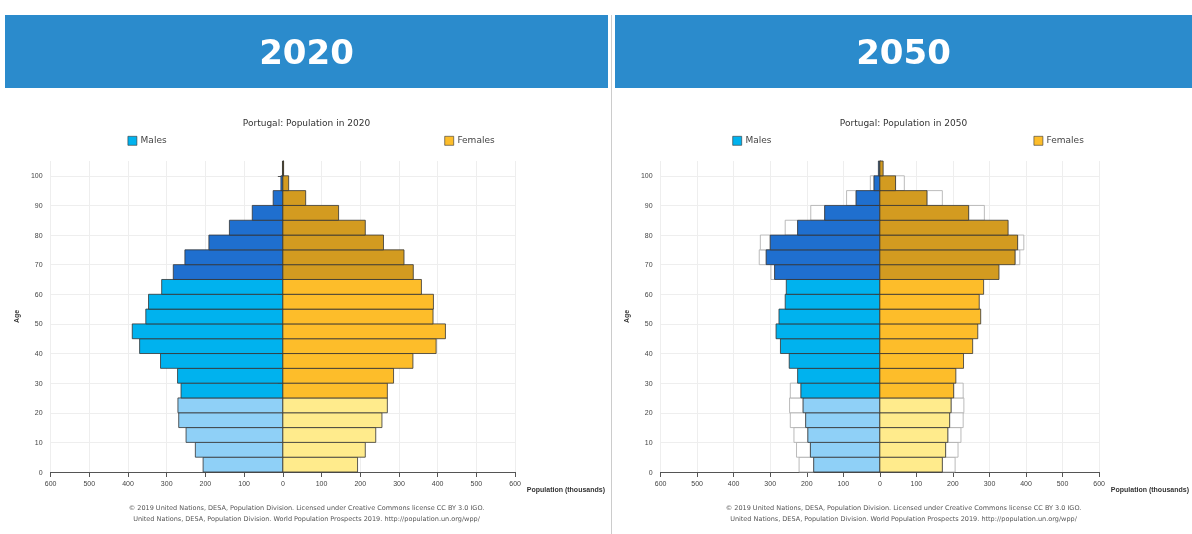 The image size is (1192, 534). What do you see at coordinates (903, 51) in the screenshot?
I see `chart-title: 2050` at bounding box center [903, 51].